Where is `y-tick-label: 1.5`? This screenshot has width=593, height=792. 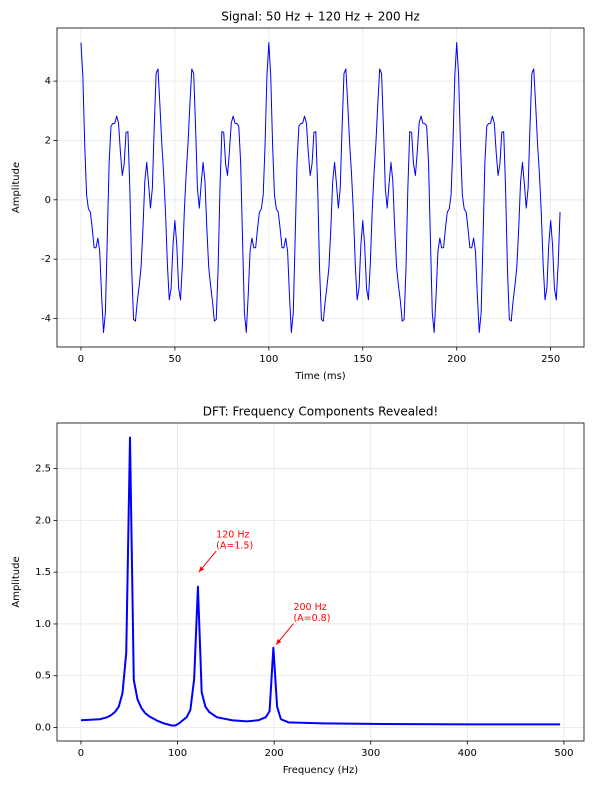
y-tick-label: 1.5 is located at coordinates (43, 572).